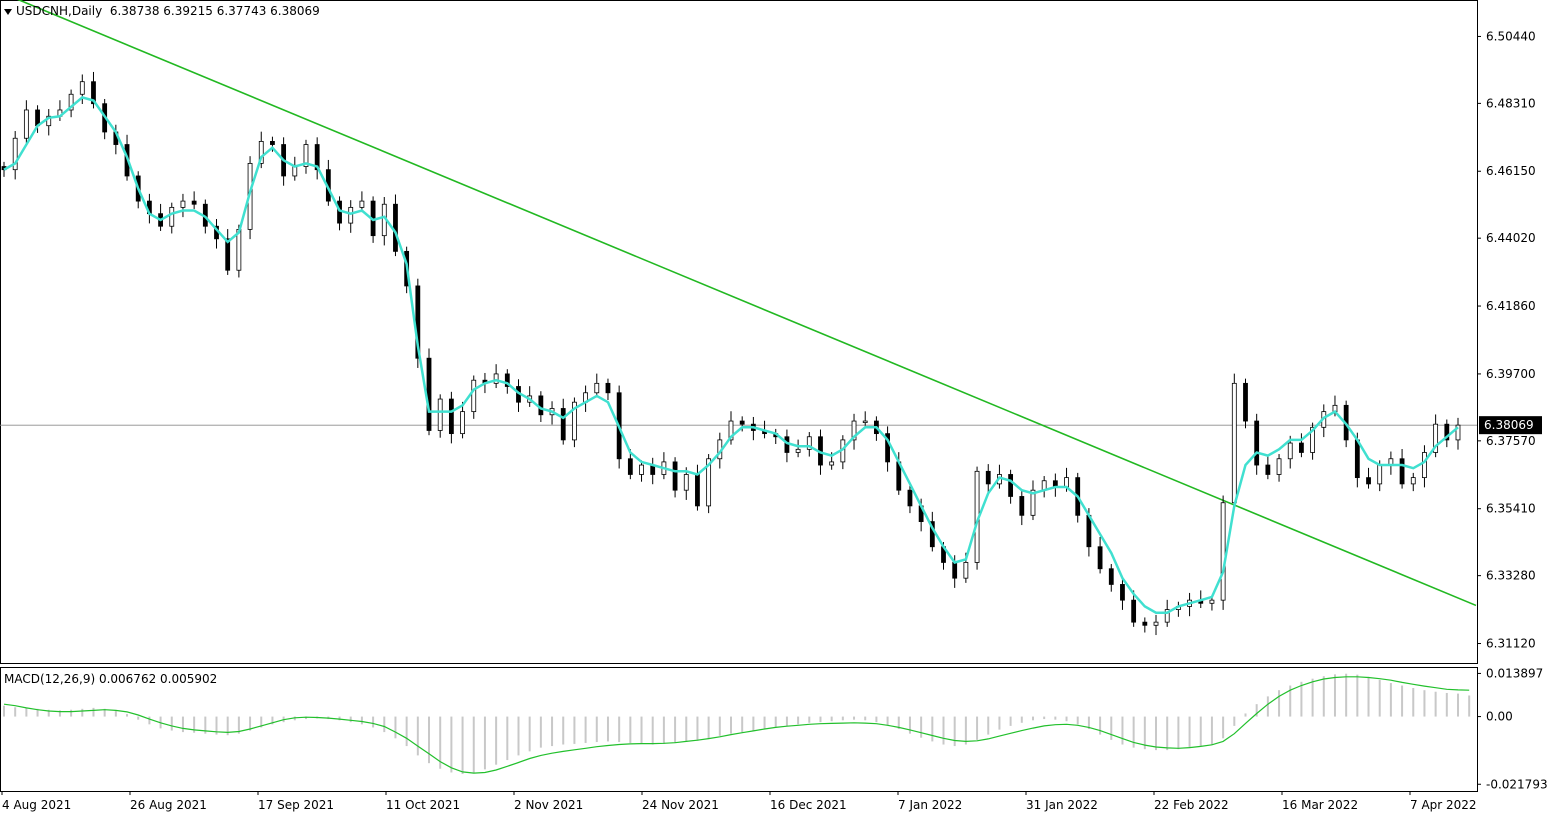 This screenshot has height=817, width=1551. I want to click on time-tick-label: 22 Feb 2022, so click(1191, 805).